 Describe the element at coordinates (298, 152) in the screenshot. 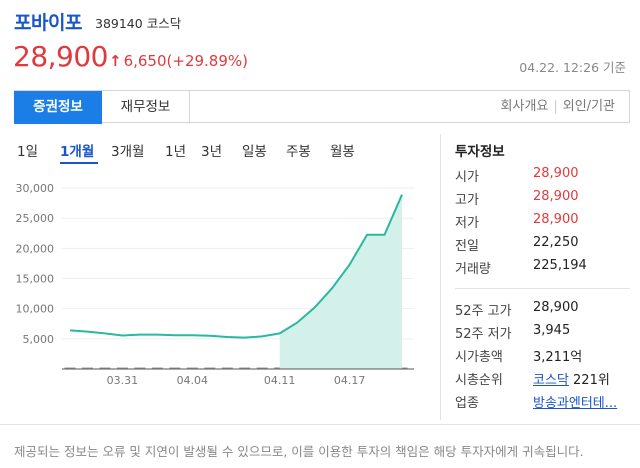

I see `period-weekly: 주봉` at that location.